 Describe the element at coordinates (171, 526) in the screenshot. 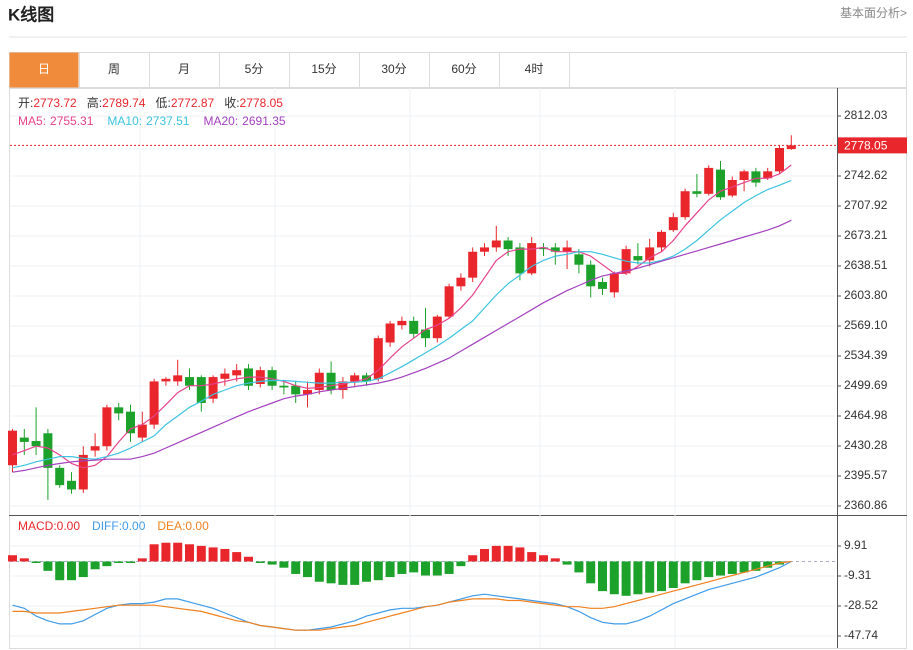

I see `macd-name: DEA:` at that location.